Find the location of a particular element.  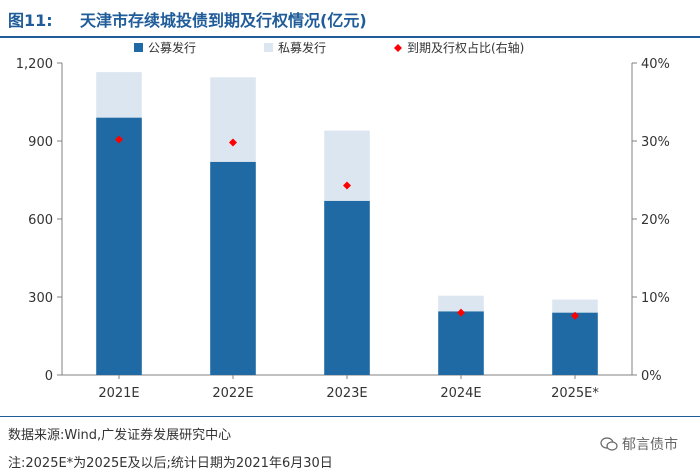

x-tick-label: 2024E is located at coordinates (460, 393).